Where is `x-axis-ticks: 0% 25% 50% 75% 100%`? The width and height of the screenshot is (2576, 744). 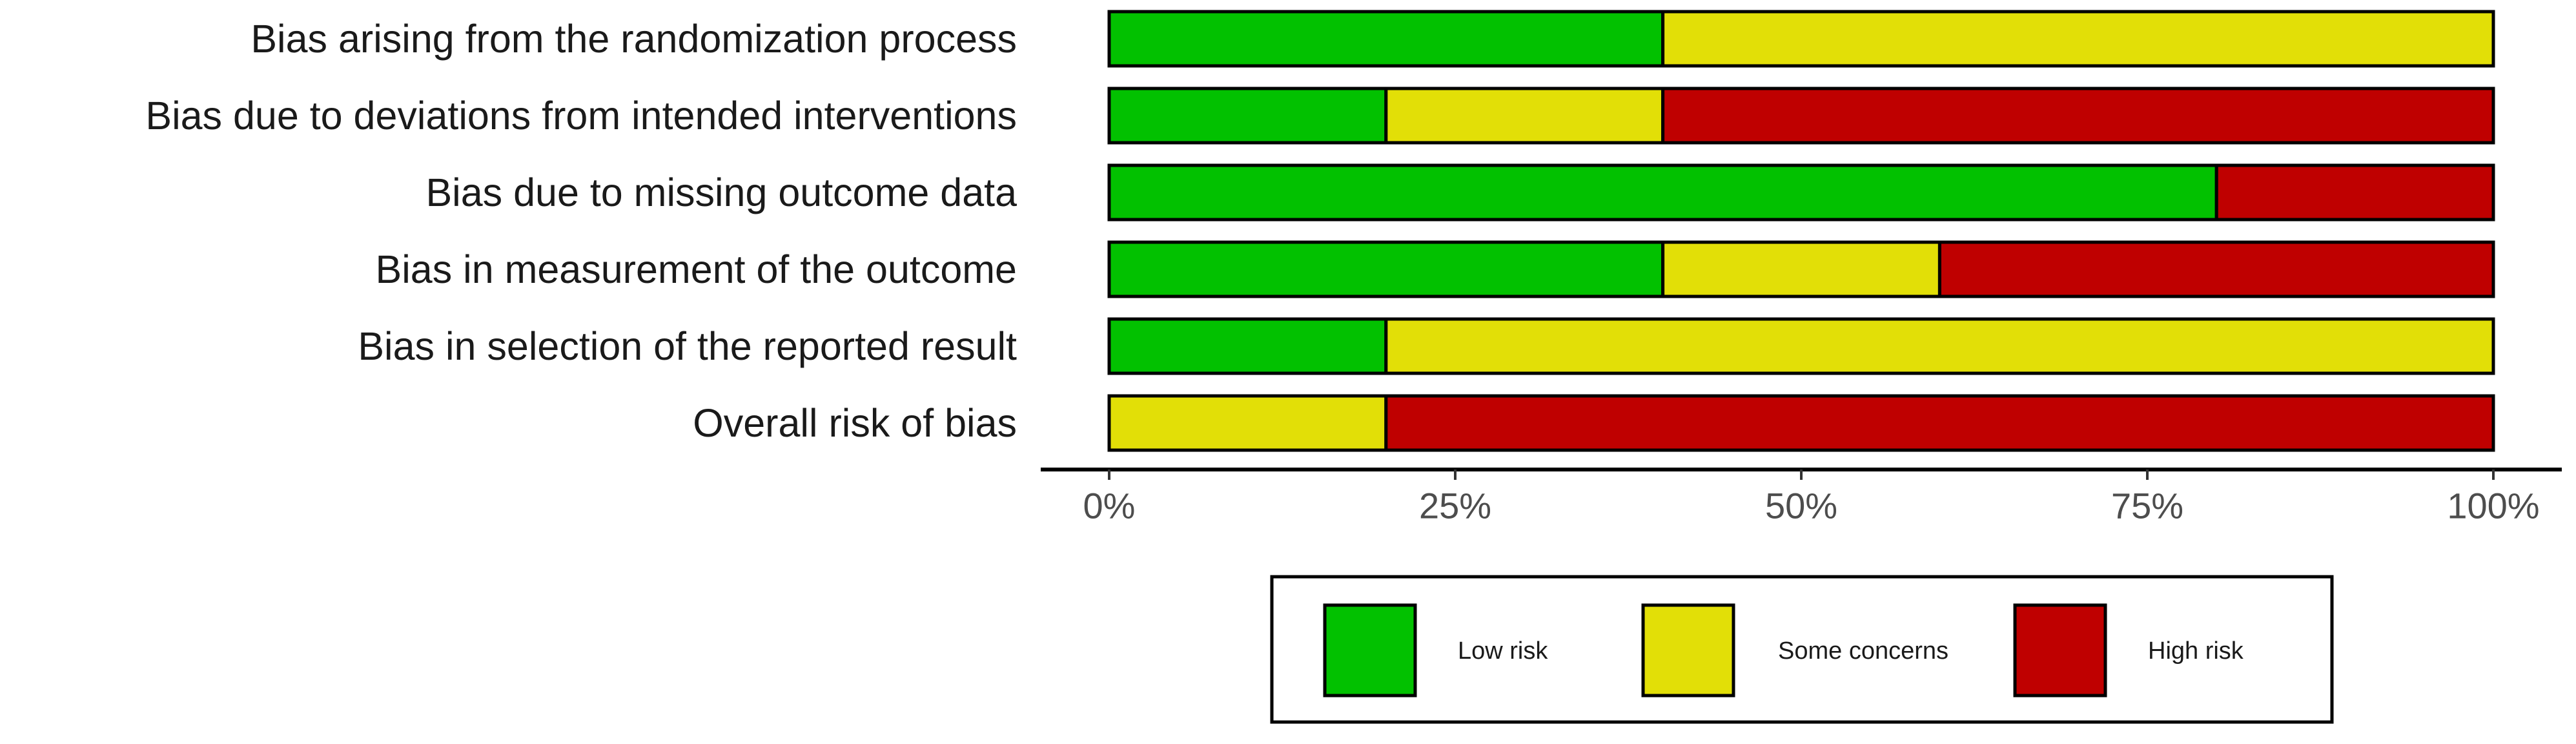 x-axis-ticks: 0% 25% 50% 75% 100% is located at coordinates (1812, 498).